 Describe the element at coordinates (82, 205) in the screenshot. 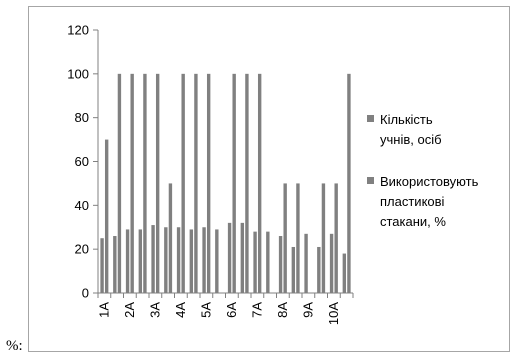

I see `y-tick-label: 40` at that location.